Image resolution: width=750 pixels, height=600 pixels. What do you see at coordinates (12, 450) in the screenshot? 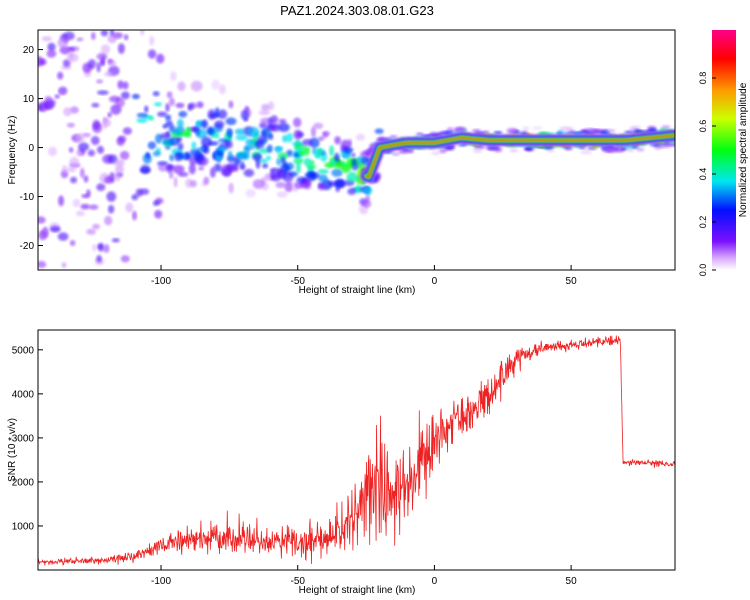
I see `snr-y-label: SNR (10 * v/v)` at bounding box center [12, 450].